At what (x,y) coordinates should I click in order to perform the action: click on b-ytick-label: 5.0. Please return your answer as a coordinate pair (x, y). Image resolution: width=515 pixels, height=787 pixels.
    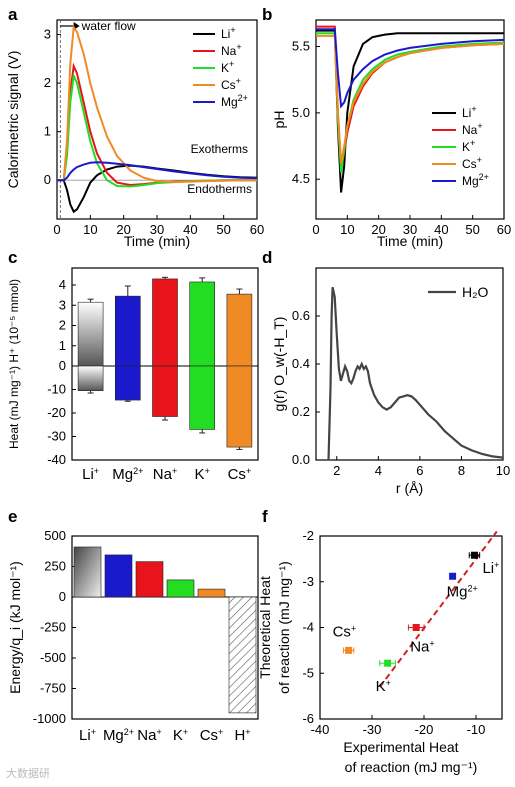
    Looking at the image, I should click on (301, 112).